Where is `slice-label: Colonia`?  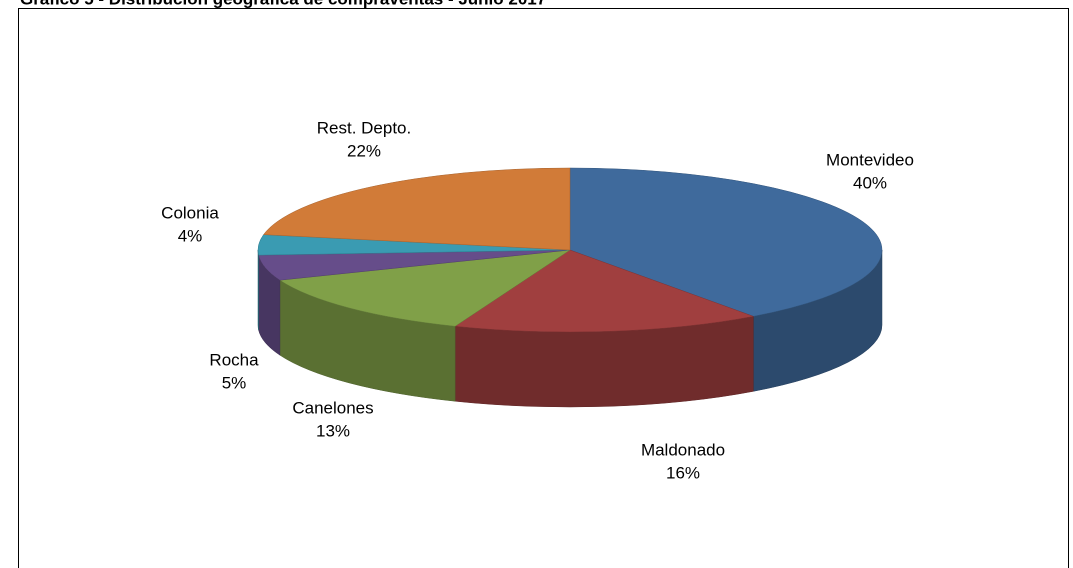 slice-label: Colonia is located at coordinates (190, 212).